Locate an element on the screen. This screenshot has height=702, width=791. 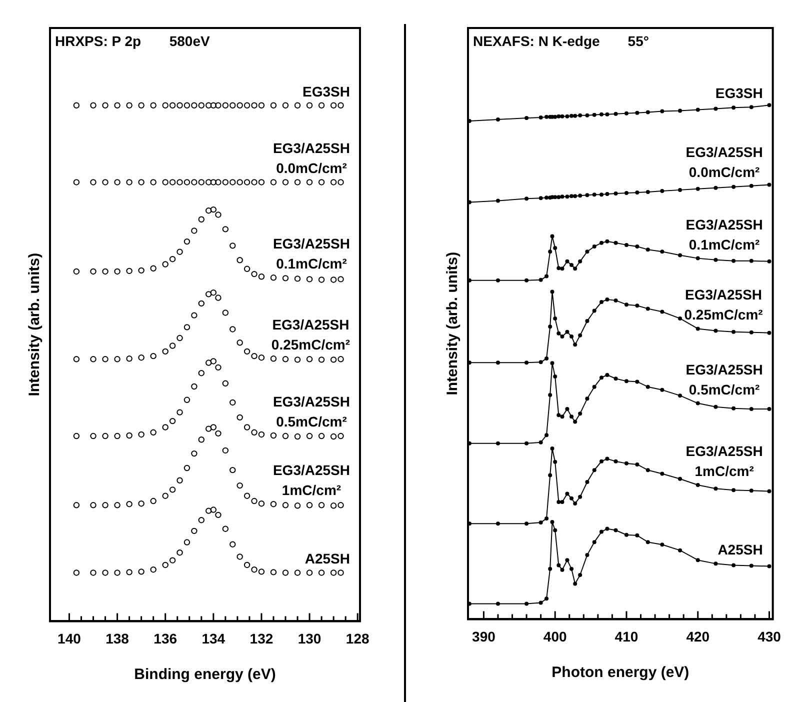
y-axis-title: Intensity (arb. units) is located at coordinates (35, 324).